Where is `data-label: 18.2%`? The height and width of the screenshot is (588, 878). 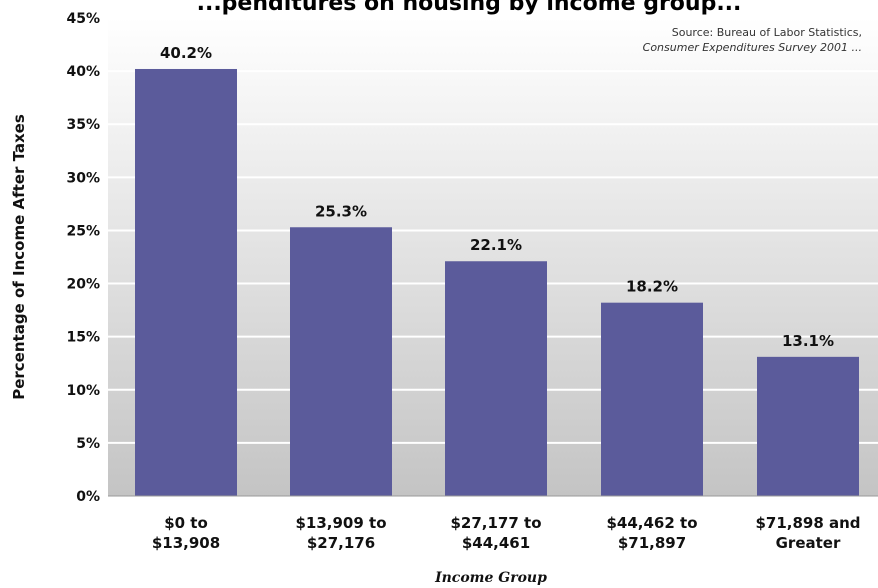
data-label: 18.2% is located at coordinates (652, 287).